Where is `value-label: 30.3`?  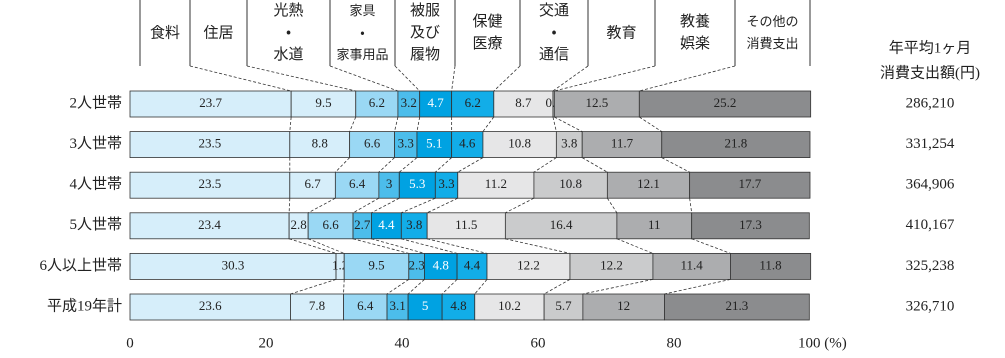 value-label: 30.3 is located at coordinates (233, 264).